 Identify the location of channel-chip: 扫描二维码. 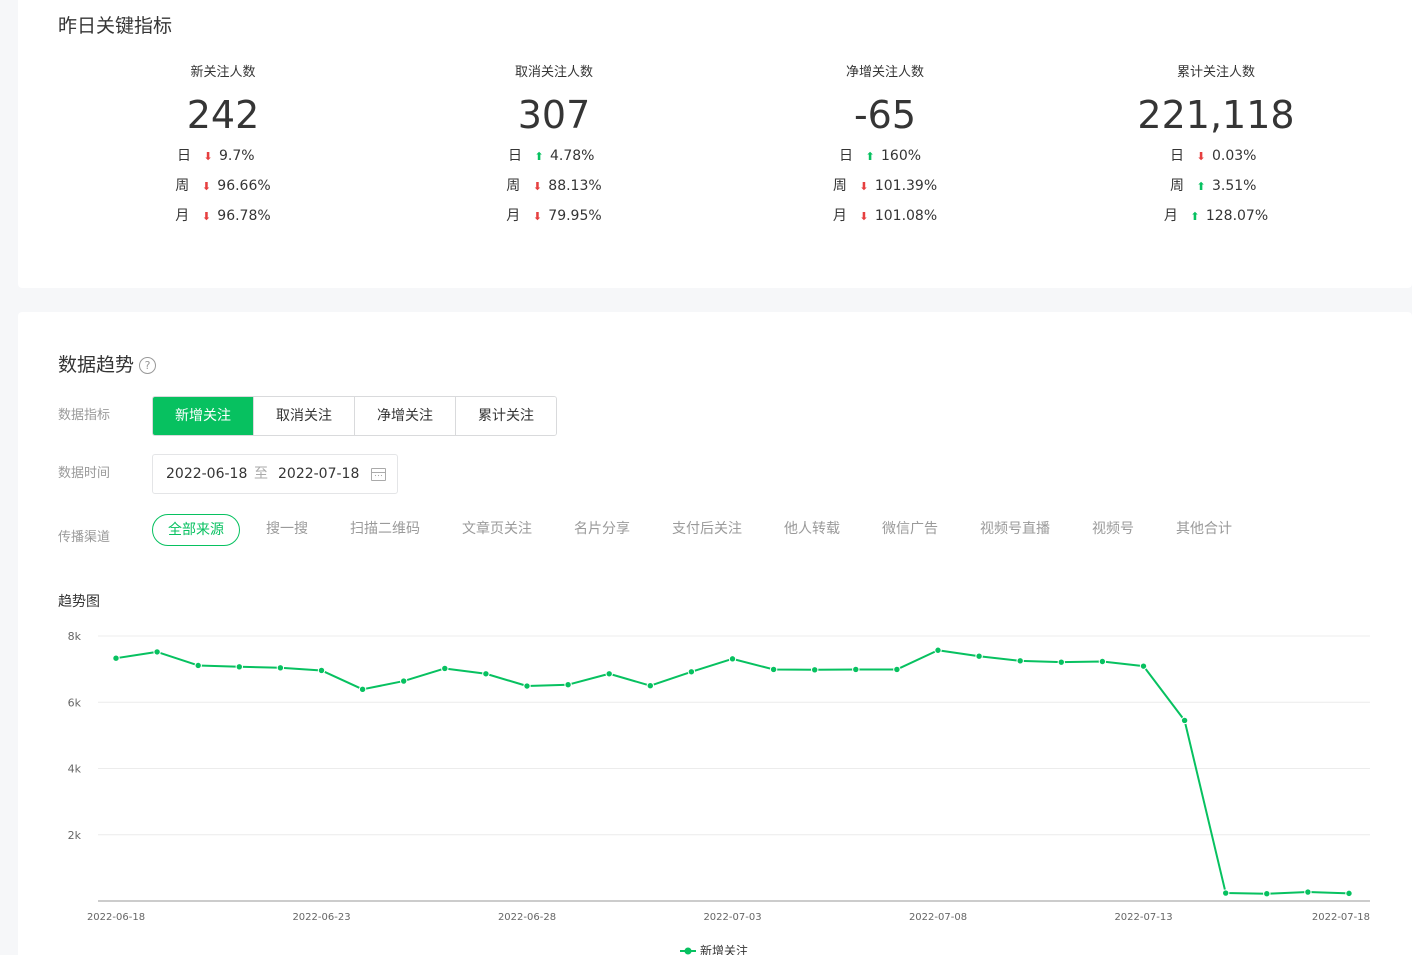
(385, 529).